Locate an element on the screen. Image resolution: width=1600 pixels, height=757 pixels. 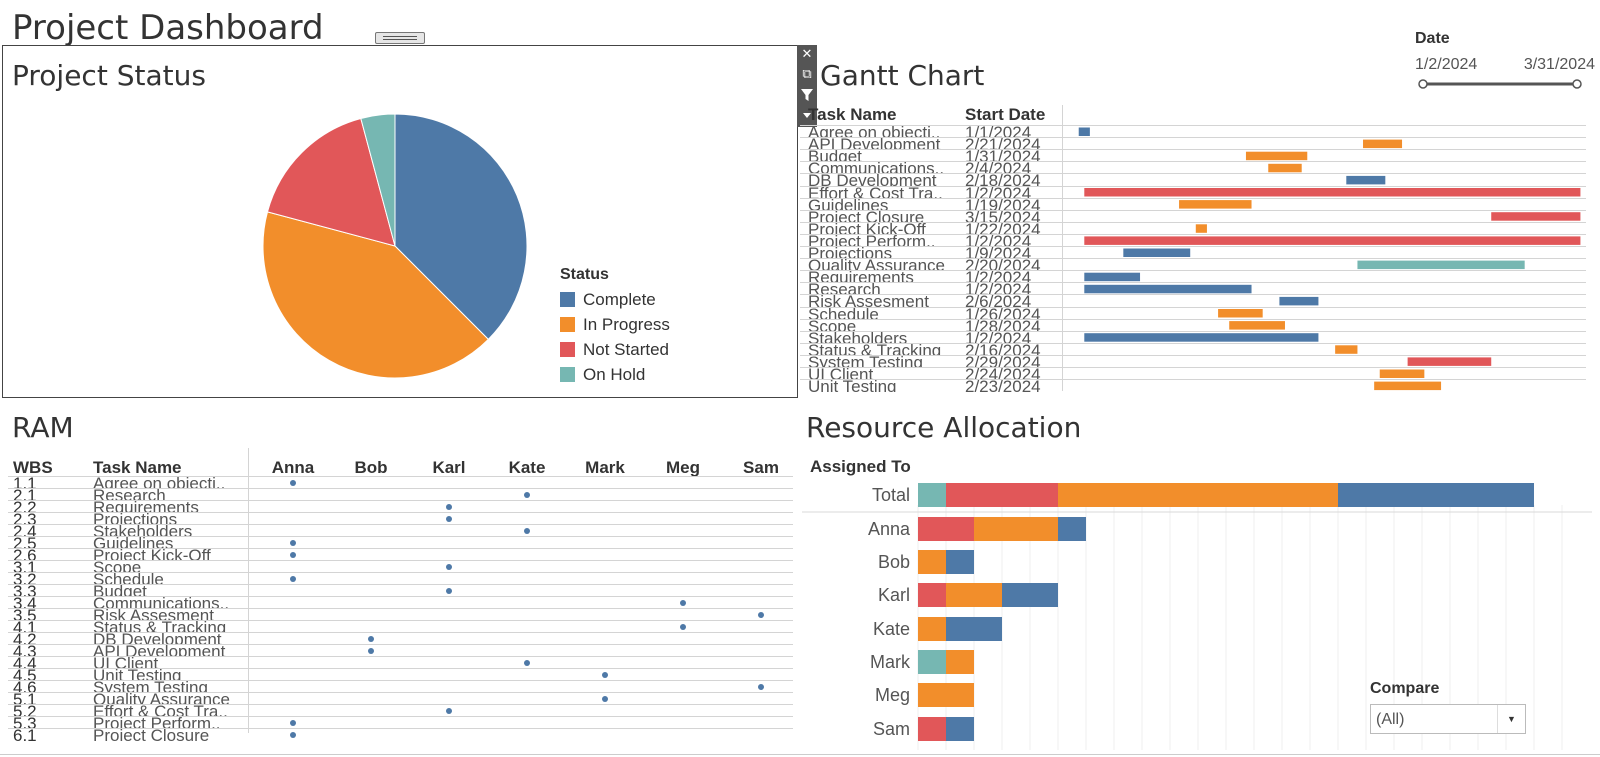
ram-row: 2.6 Project Kick-Off is located at coordinates (400, 554).